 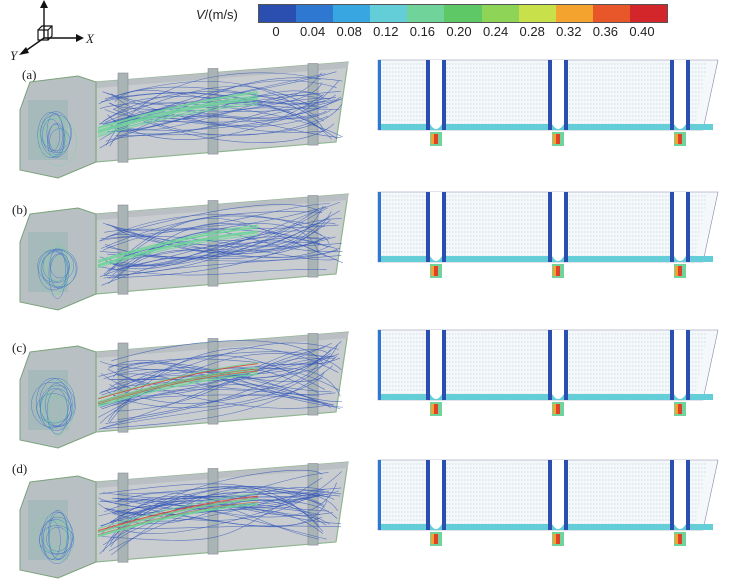 I want to click on colorbar-tick-label: 0.24, so click(x=495, y=31).